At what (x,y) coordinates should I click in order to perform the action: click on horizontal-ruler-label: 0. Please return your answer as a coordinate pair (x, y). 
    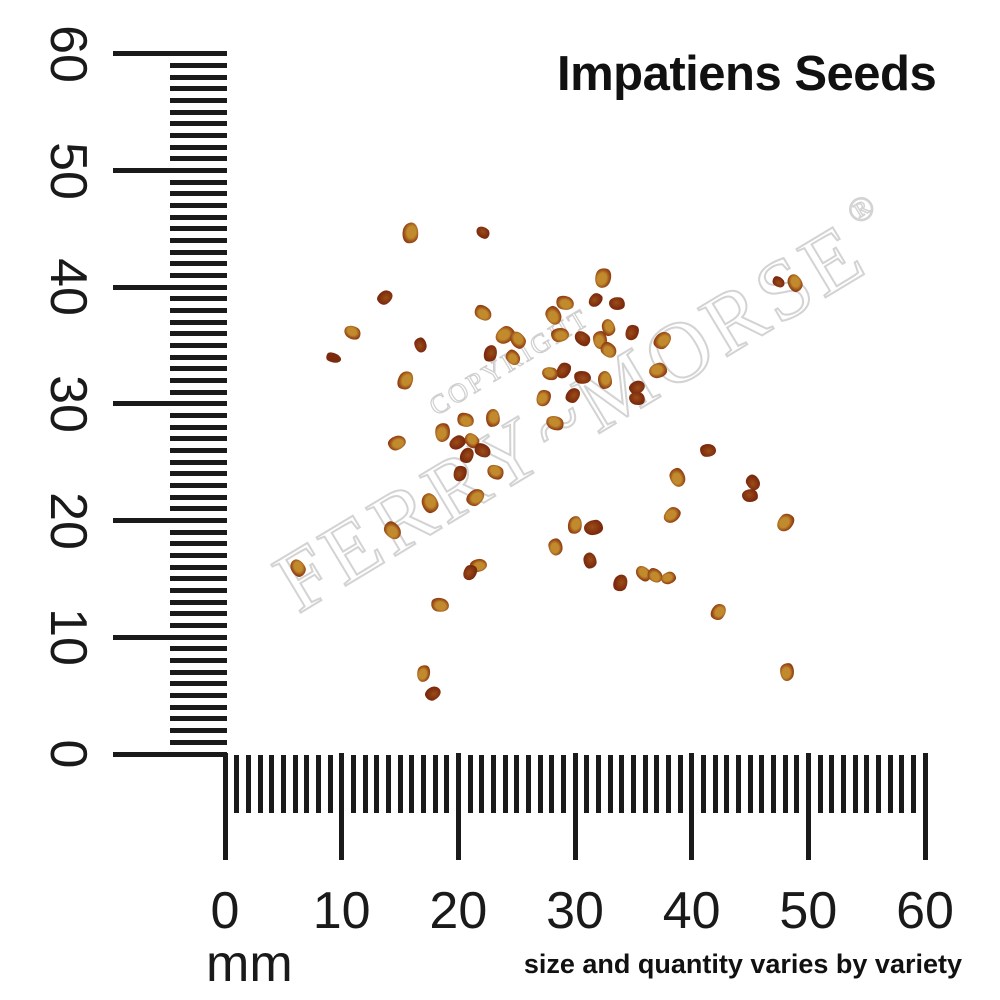
    Looking at the image, I should click on (225, 911).